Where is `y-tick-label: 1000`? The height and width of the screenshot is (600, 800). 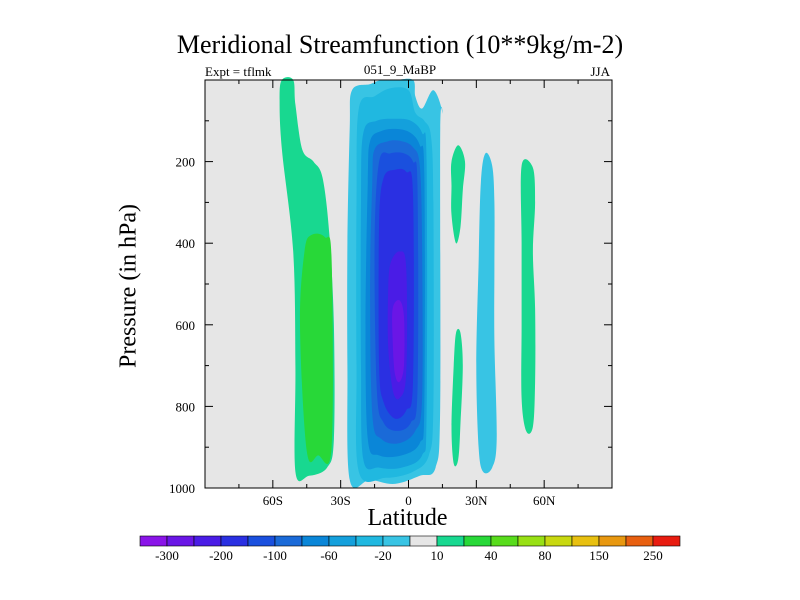
y-tick-label: 1000 is located at coordinates (182, 488).